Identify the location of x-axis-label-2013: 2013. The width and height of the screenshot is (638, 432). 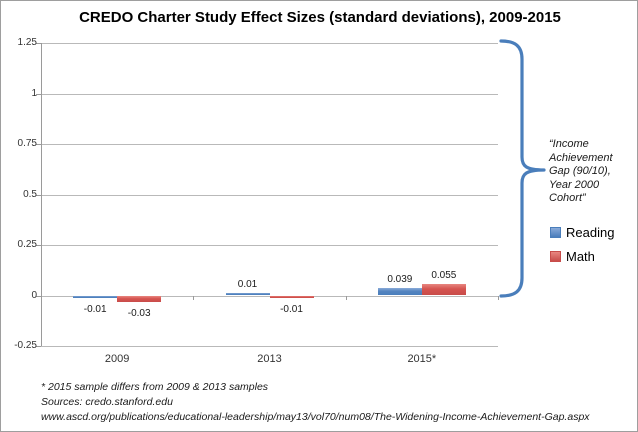
(269, 359).